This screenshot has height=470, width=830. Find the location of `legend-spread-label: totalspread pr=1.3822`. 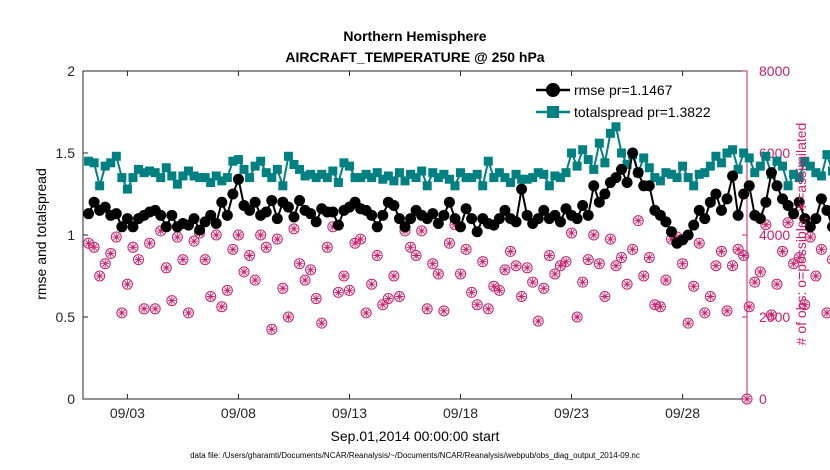

legend-spread-label: totalspread pr=1.3822 is located at coordinates (642, 112).